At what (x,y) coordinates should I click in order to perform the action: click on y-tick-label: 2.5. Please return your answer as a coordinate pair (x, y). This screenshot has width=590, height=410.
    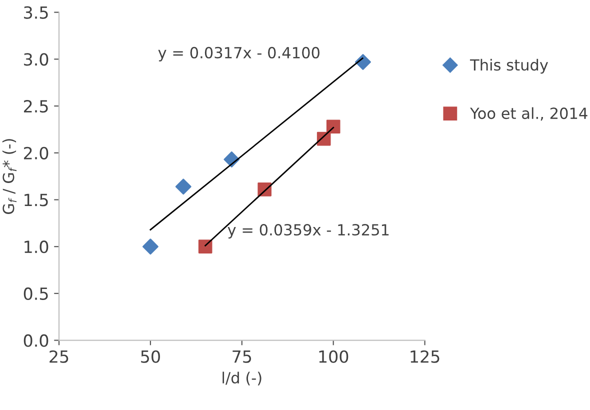
    Looking at the image, I should click on (36, 106).